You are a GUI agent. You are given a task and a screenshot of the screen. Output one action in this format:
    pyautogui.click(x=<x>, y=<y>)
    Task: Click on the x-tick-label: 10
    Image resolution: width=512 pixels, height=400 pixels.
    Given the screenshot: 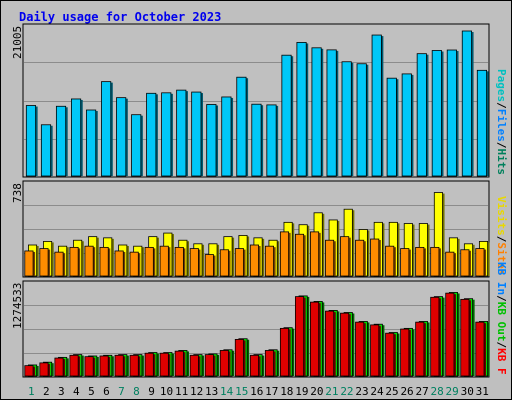 What is the action you would take?
    pyautogui.click(x=166, y=391)
    